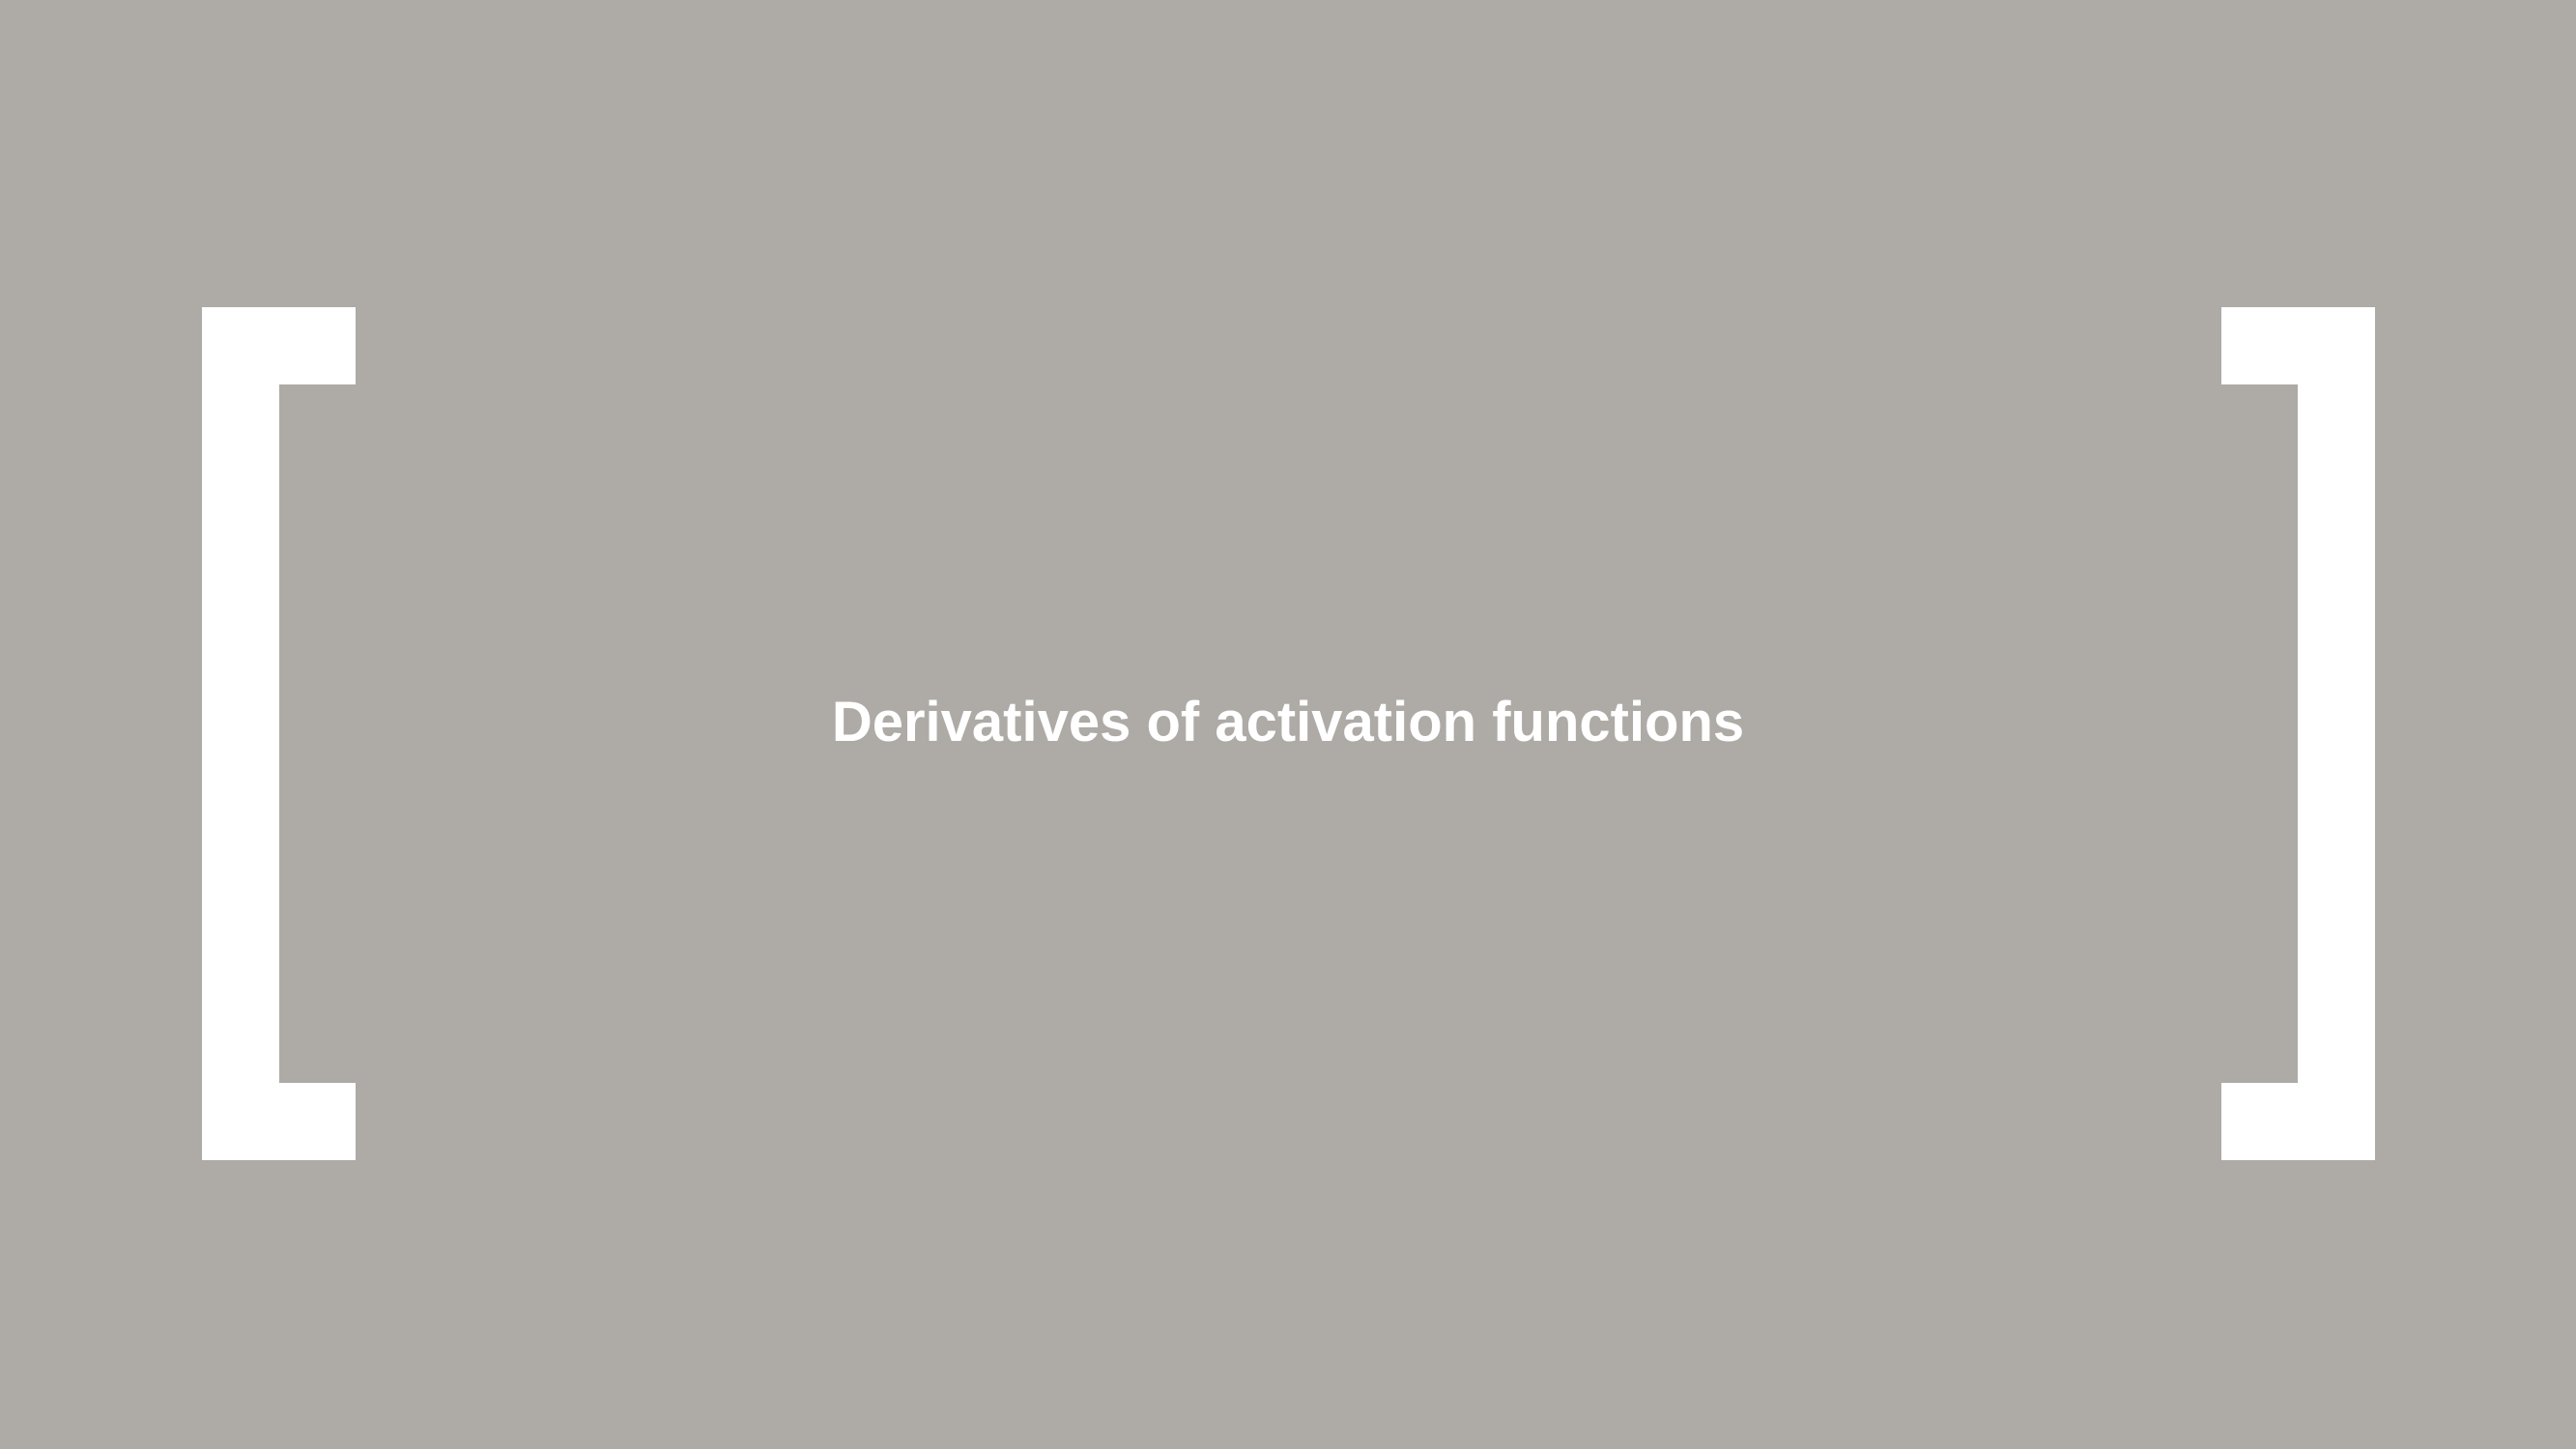 This screenshot has height=1449, width=2576. Describe the element at coordinates (279, 1121) in the screenshot. I see `left-bracket-bottom-arm` at that location.